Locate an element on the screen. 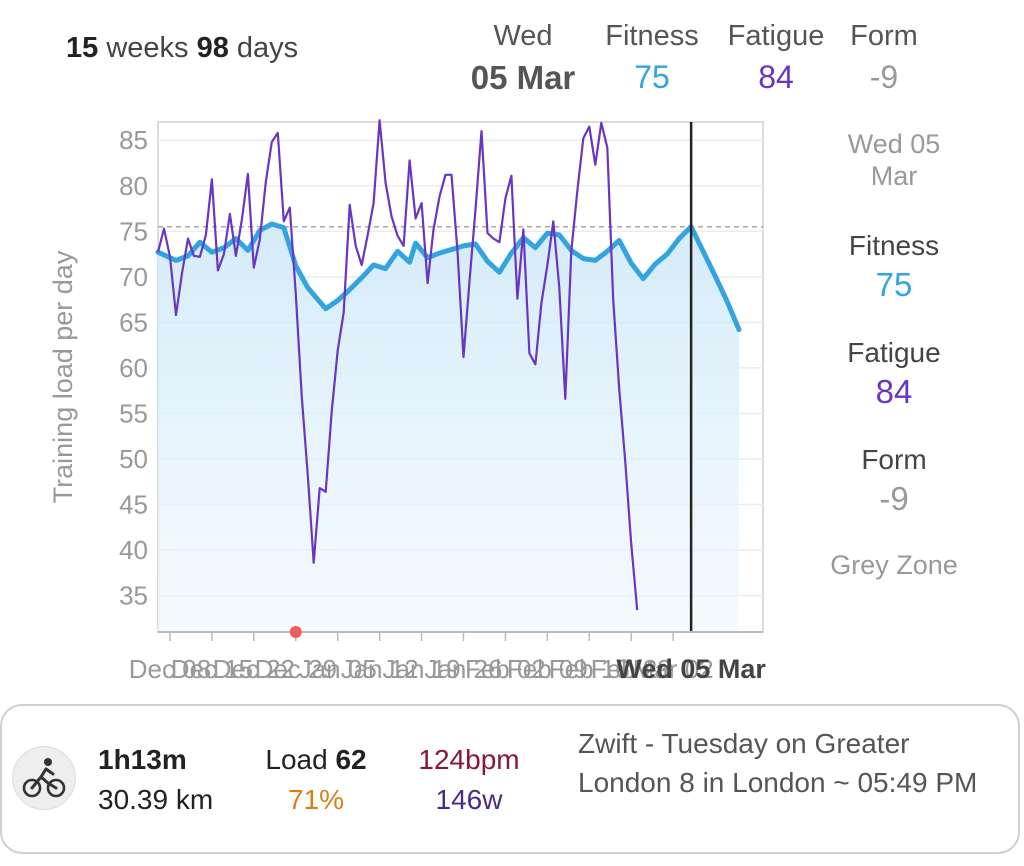 This screenshot has width=1024, height=866. side-date-line2: Mar is located at coordinates (894, 176).